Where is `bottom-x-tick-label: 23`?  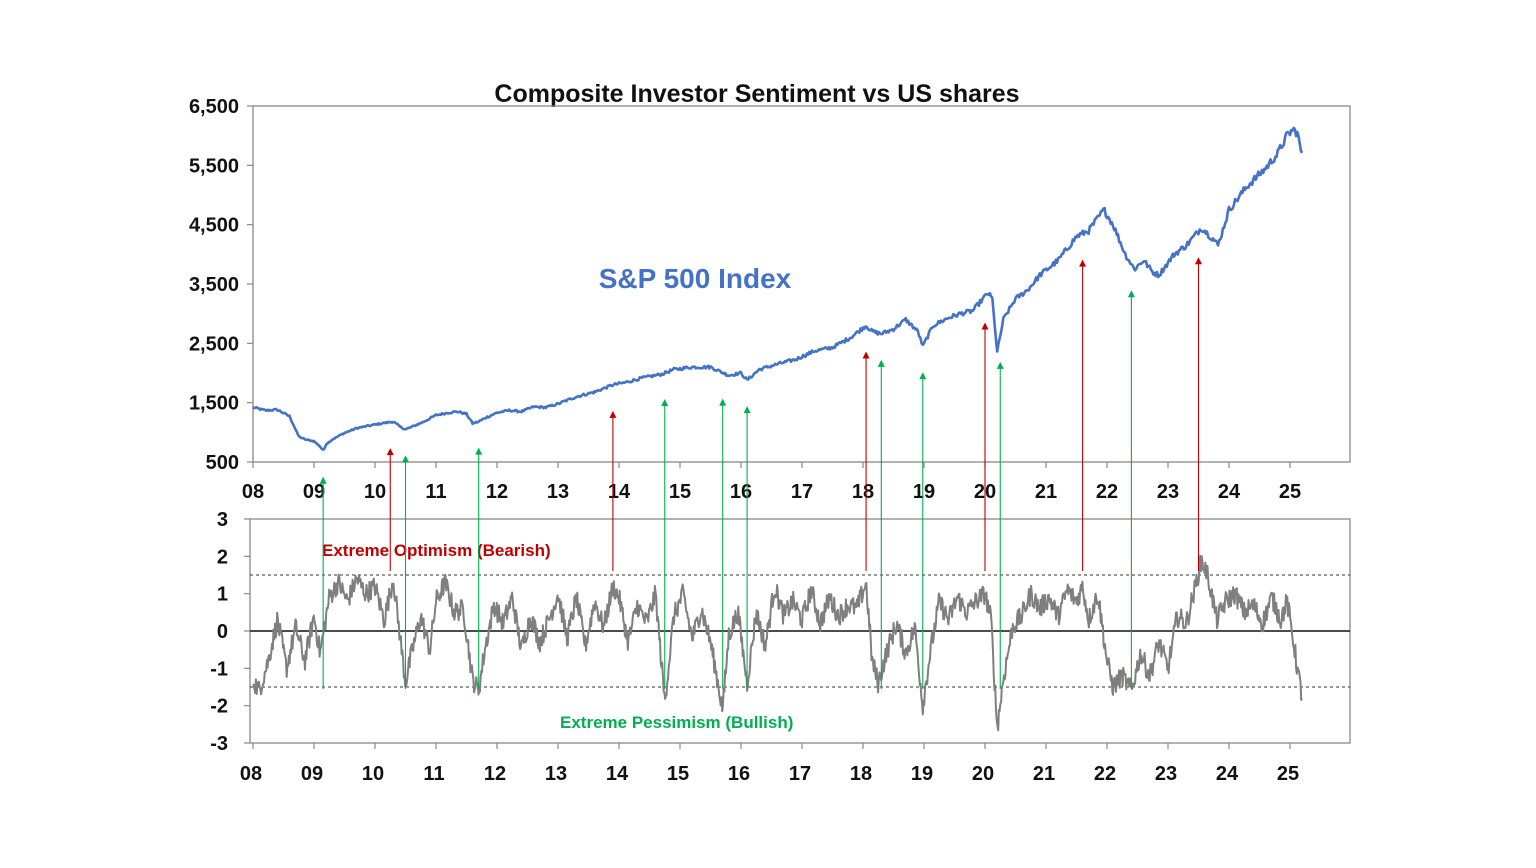 bottom-x-tick-label: 23 is located at coordinates (1166, 774).